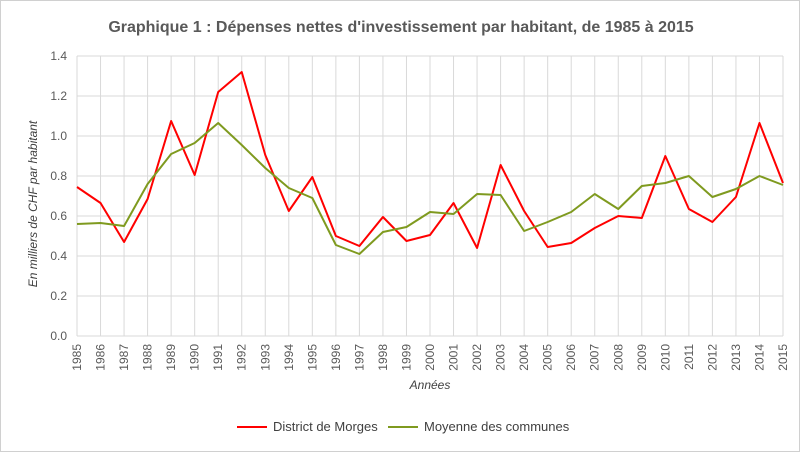 The image size is (800, 452). What do you see at coordinates (289, 357) in the screenshot?
I see `x-tick-label: 1994` at bounding box center [289, 357].